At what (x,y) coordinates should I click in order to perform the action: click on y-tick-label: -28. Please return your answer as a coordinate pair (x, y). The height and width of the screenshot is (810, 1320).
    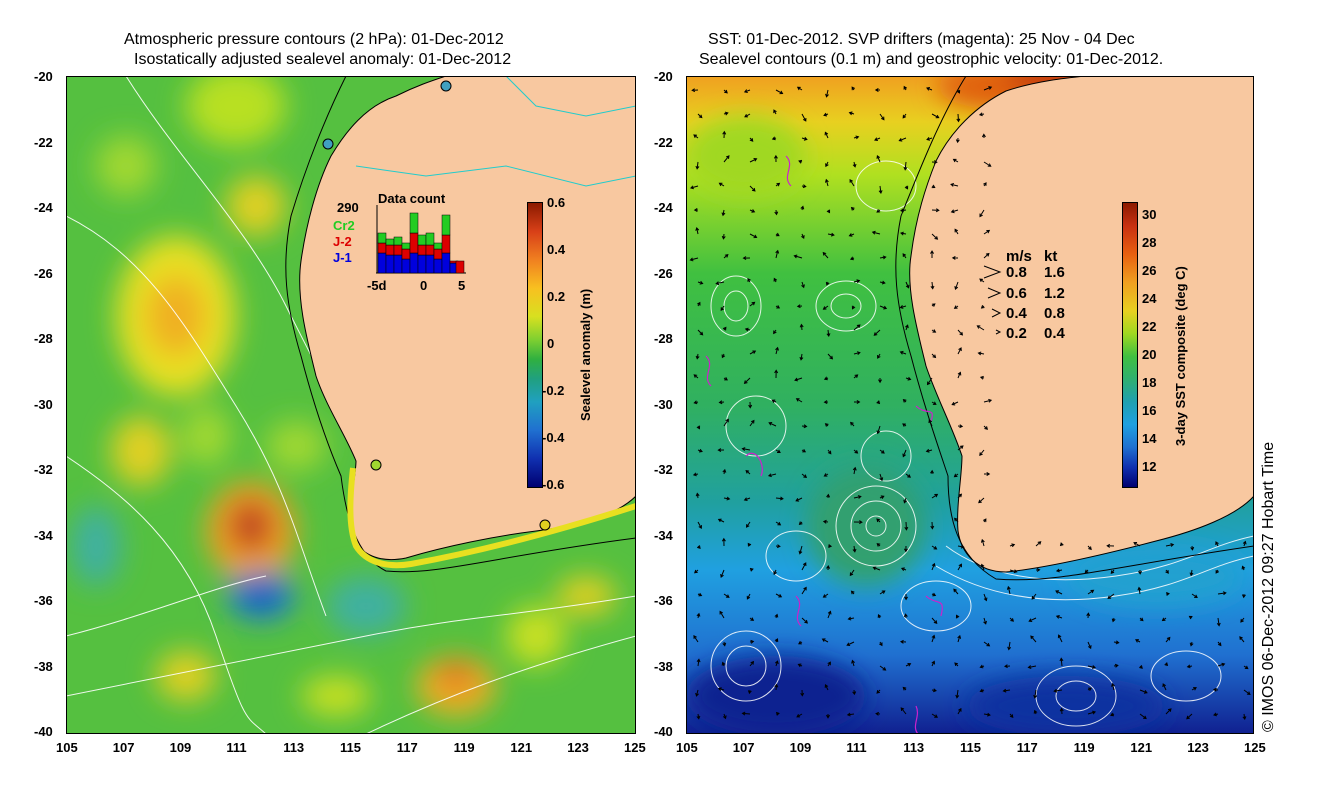
    Looking at the image, I should click on (663, 338).